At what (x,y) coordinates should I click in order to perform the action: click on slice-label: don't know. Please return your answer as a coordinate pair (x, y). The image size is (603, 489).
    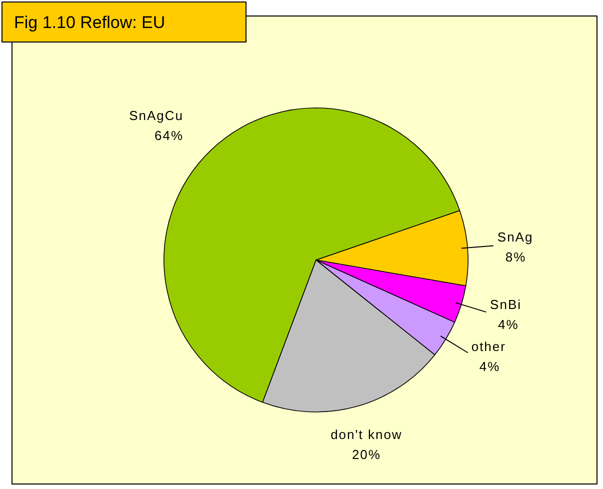
    Looking at the image, I should click on (366, 434).